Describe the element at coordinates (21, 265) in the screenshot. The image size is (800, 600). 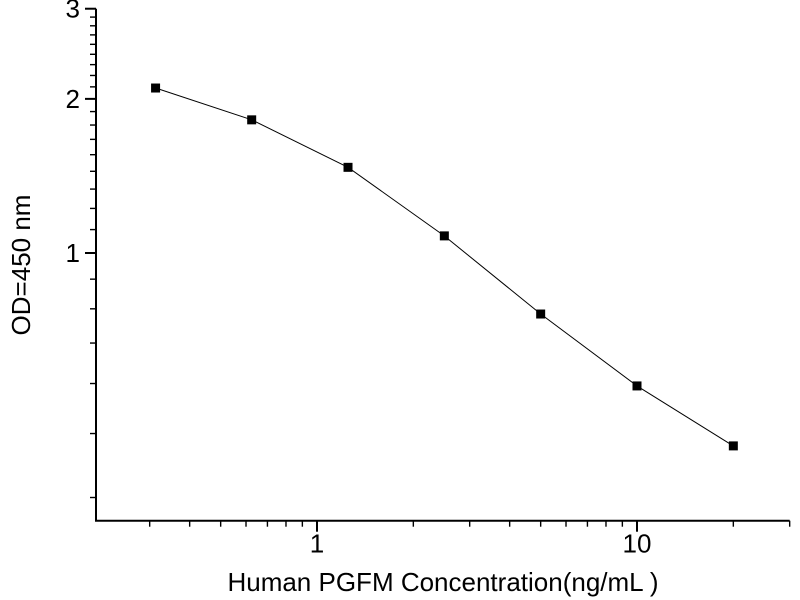
I see `y-axis-title: OD=450 nm` at that location.